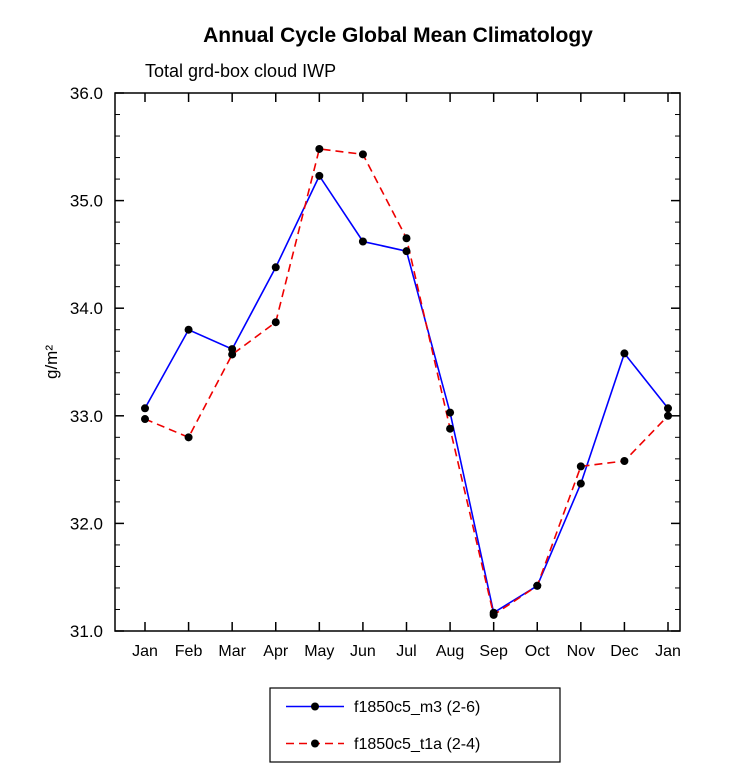 The image size is (733, 780). I want to click on legend: f1850c5_m3 (2-6) f1850c5_t1a (2-4), so click(415, 725).